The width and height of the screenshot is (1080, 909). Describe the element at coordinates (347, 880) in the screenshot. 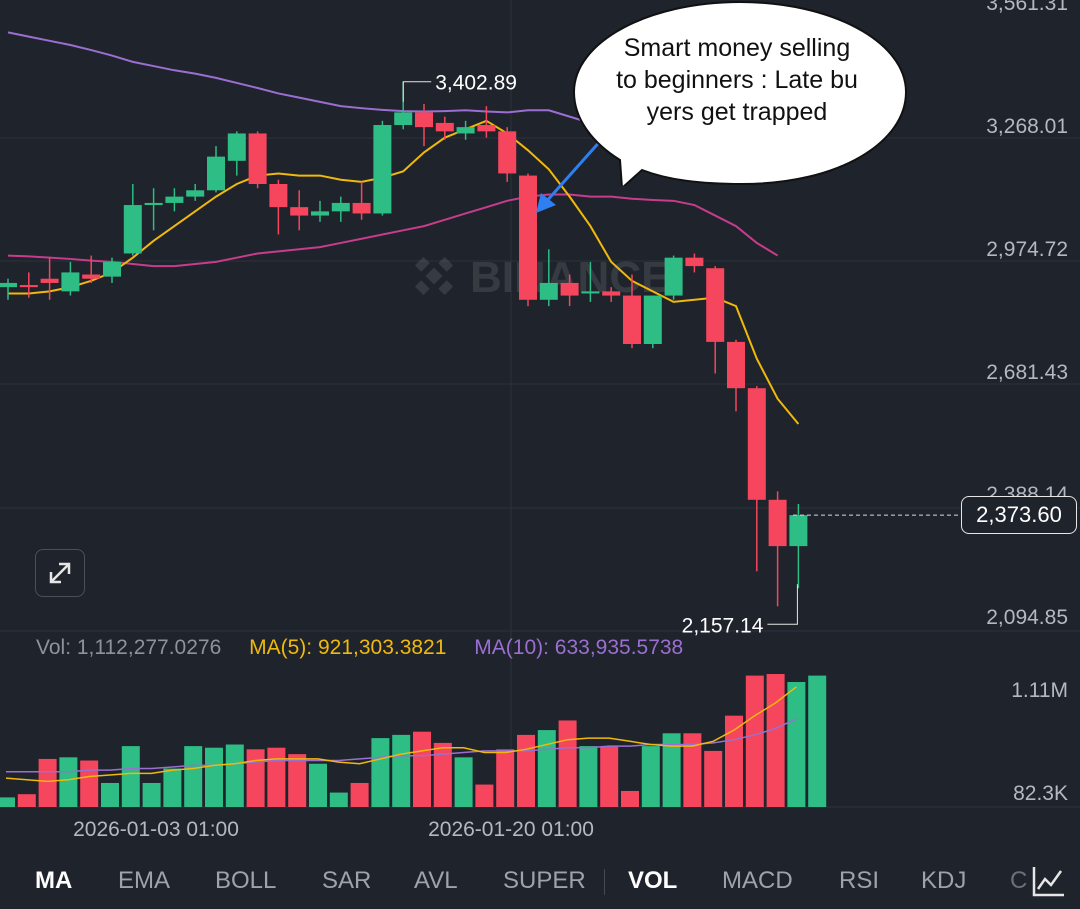

I see `tab-sar: SAR` at that location.